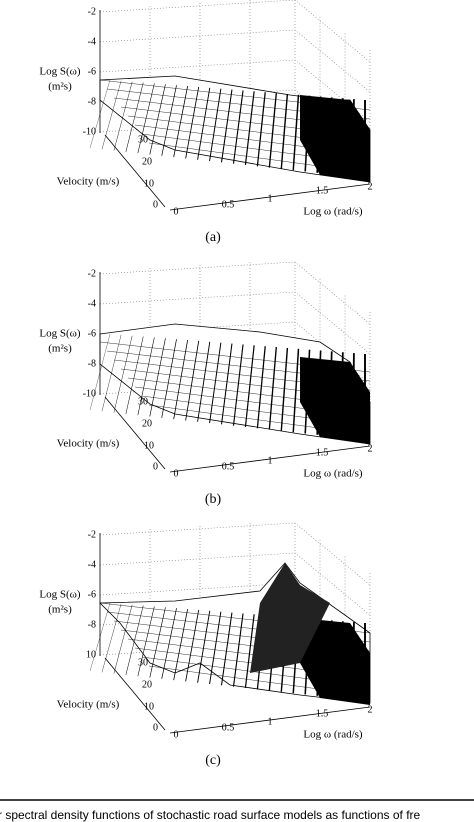 Image resolution: width=474 pixels, height=822 pixels. Describe the element at coordinates (290, 618) in the screenshot. I see `peak` at that location.